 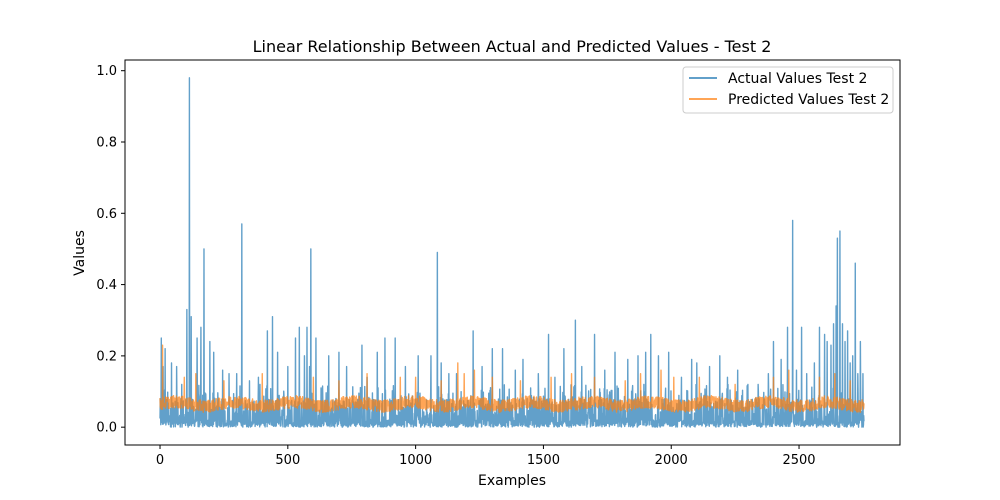 I want to click on legend-box, so click(x=788, y=90).